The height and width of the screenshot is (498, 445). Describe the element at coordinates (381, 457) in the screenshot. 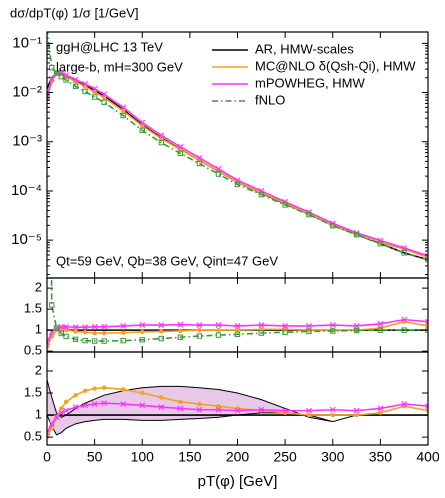

I see `x-tick-label: 350` at that location.